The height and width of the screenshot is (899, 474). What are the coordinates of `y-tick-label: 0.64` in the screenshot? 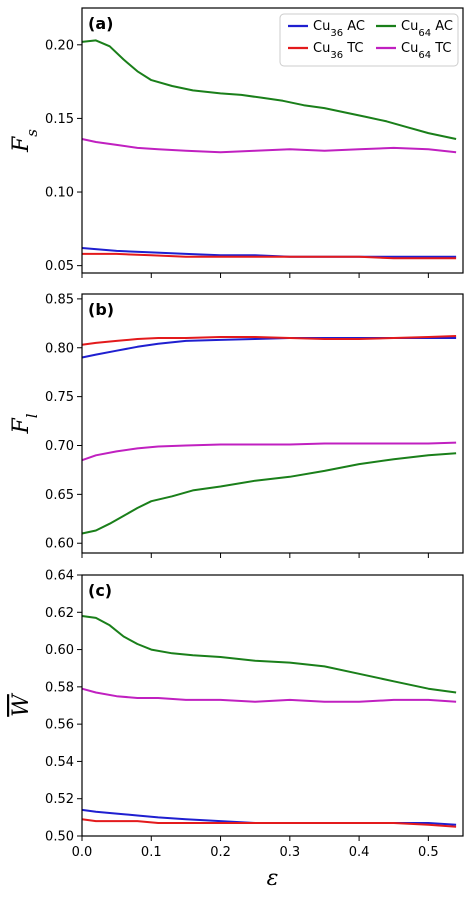 It's located at (59, 576).